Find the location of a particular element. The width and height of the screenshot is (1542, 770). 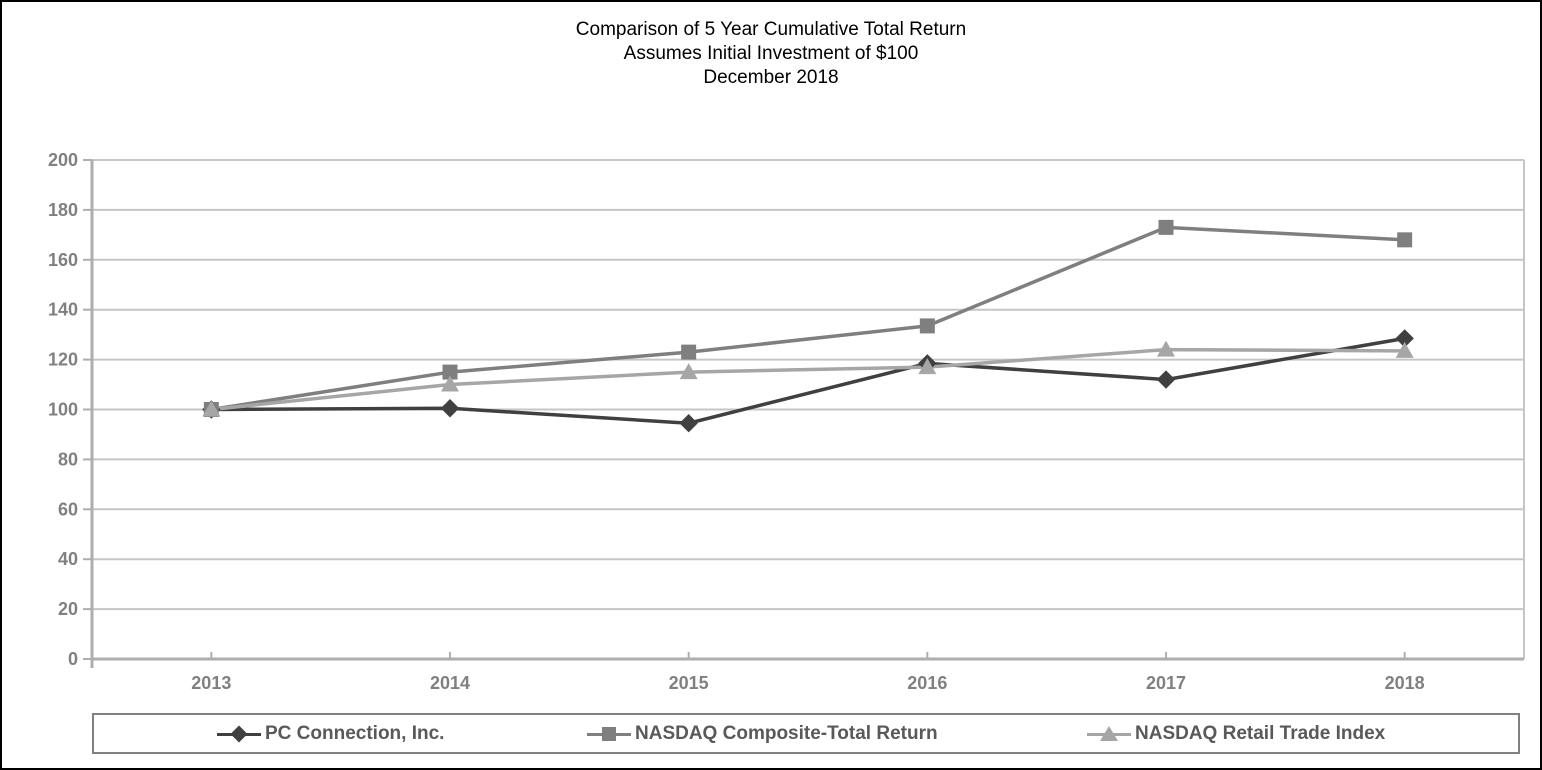

svg-text: 2015 is located at coordinates (689, 683).